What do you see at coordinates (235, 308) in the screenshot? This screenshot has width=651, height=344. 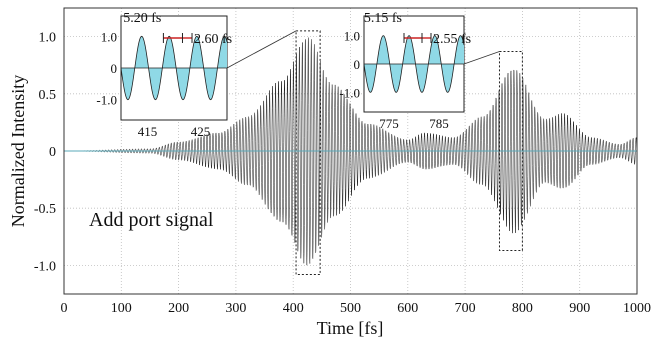 I see `x-tick-label: 300` at bounding box center [235, 308].